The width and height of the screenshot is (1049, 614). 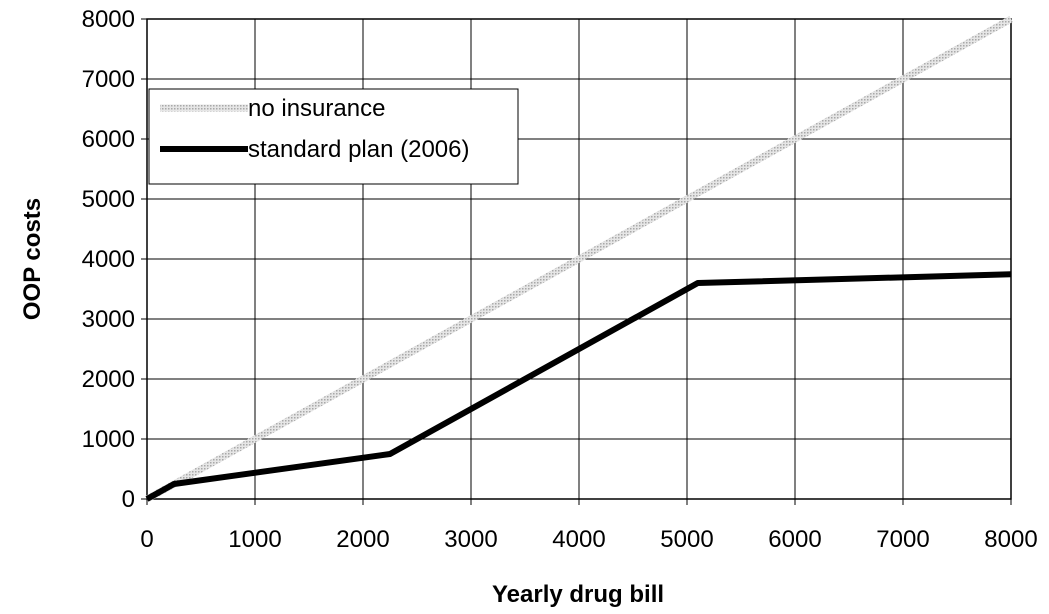 I want to click on legend-label-no-insurance: no insurance, so click(x=316, y=108).